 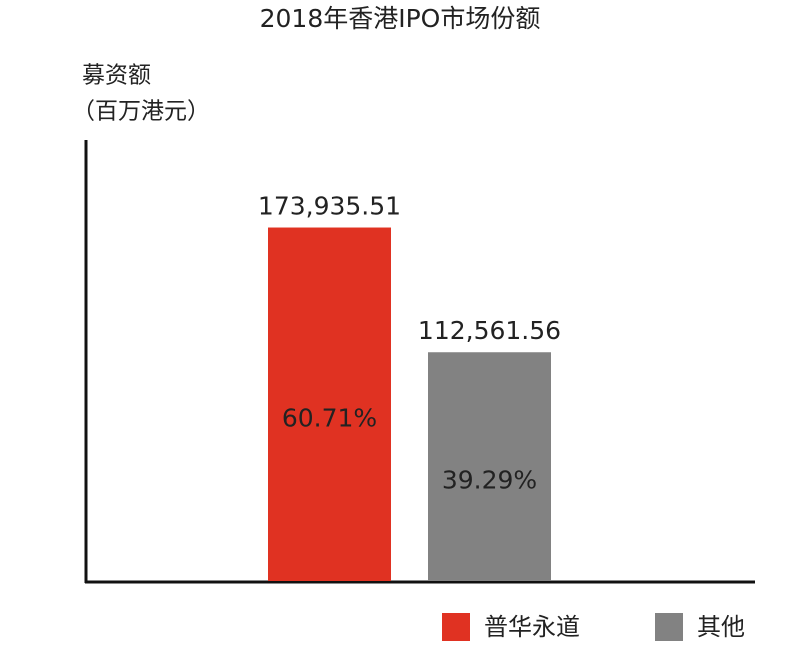 I want to click on y-axis-label: （百万港元）, so click(x=141, y=112).